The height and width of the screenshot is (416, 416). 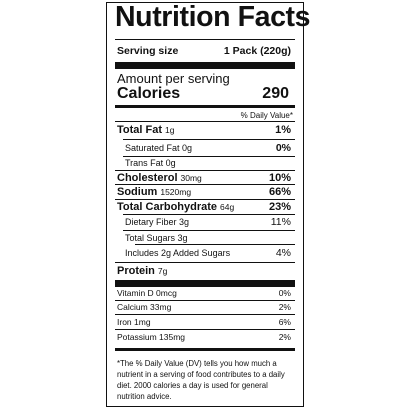 I want to click on label-title: Nutrition Facts, so click(x=213, y=17).